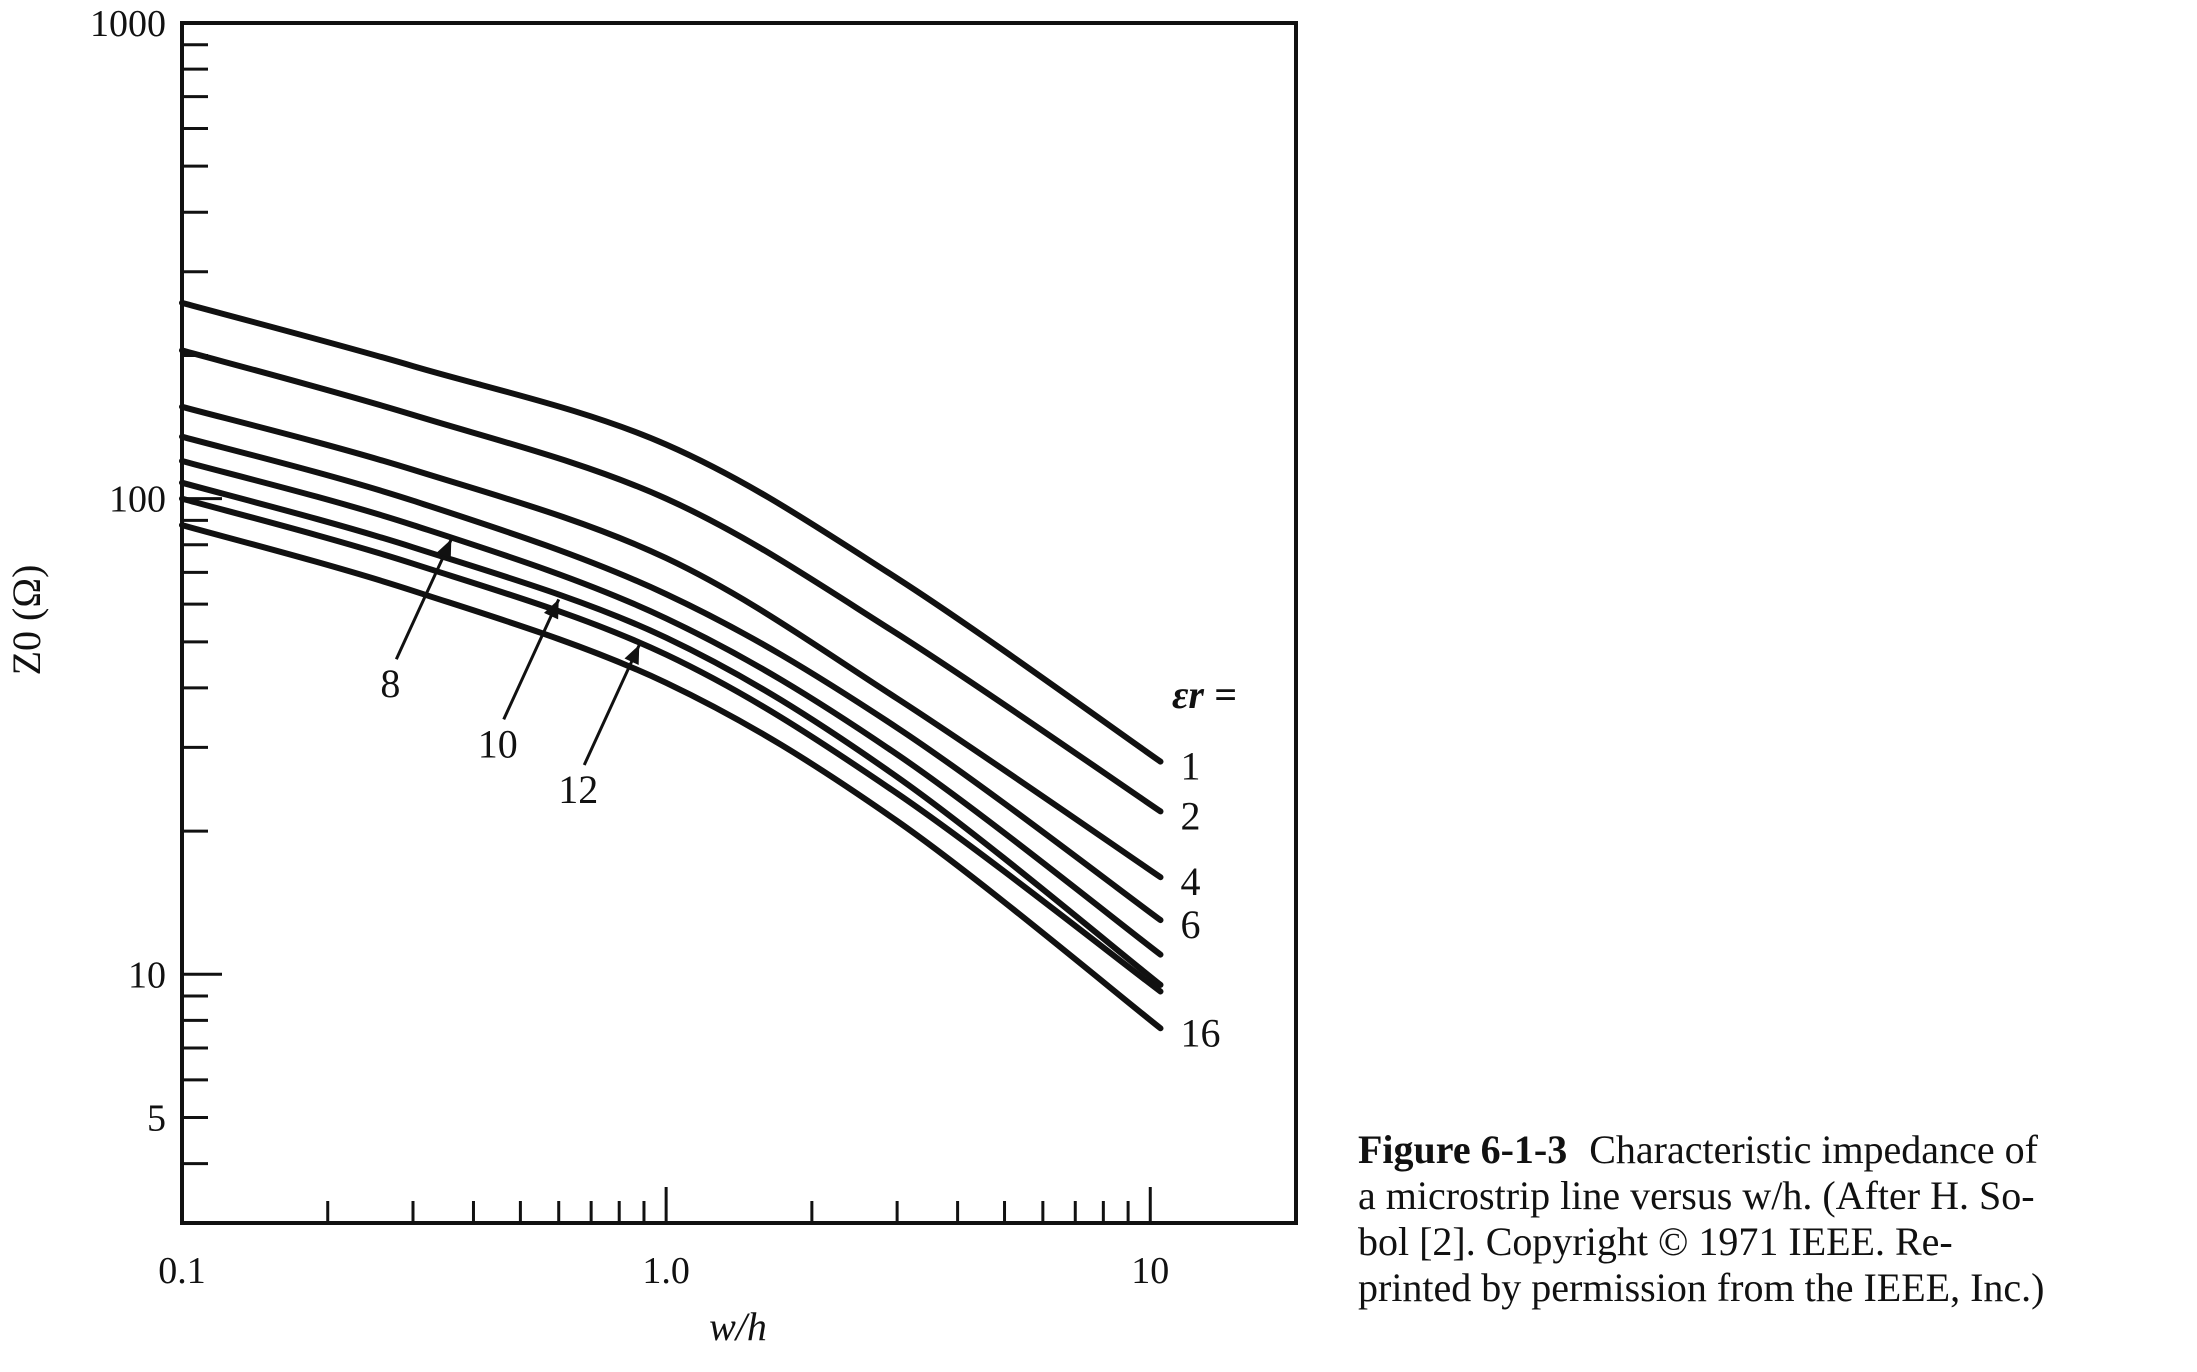  Describe the element at coordinates (1201, 1032) in the screenshot. I see `end-label-er-16: 16` at that location.